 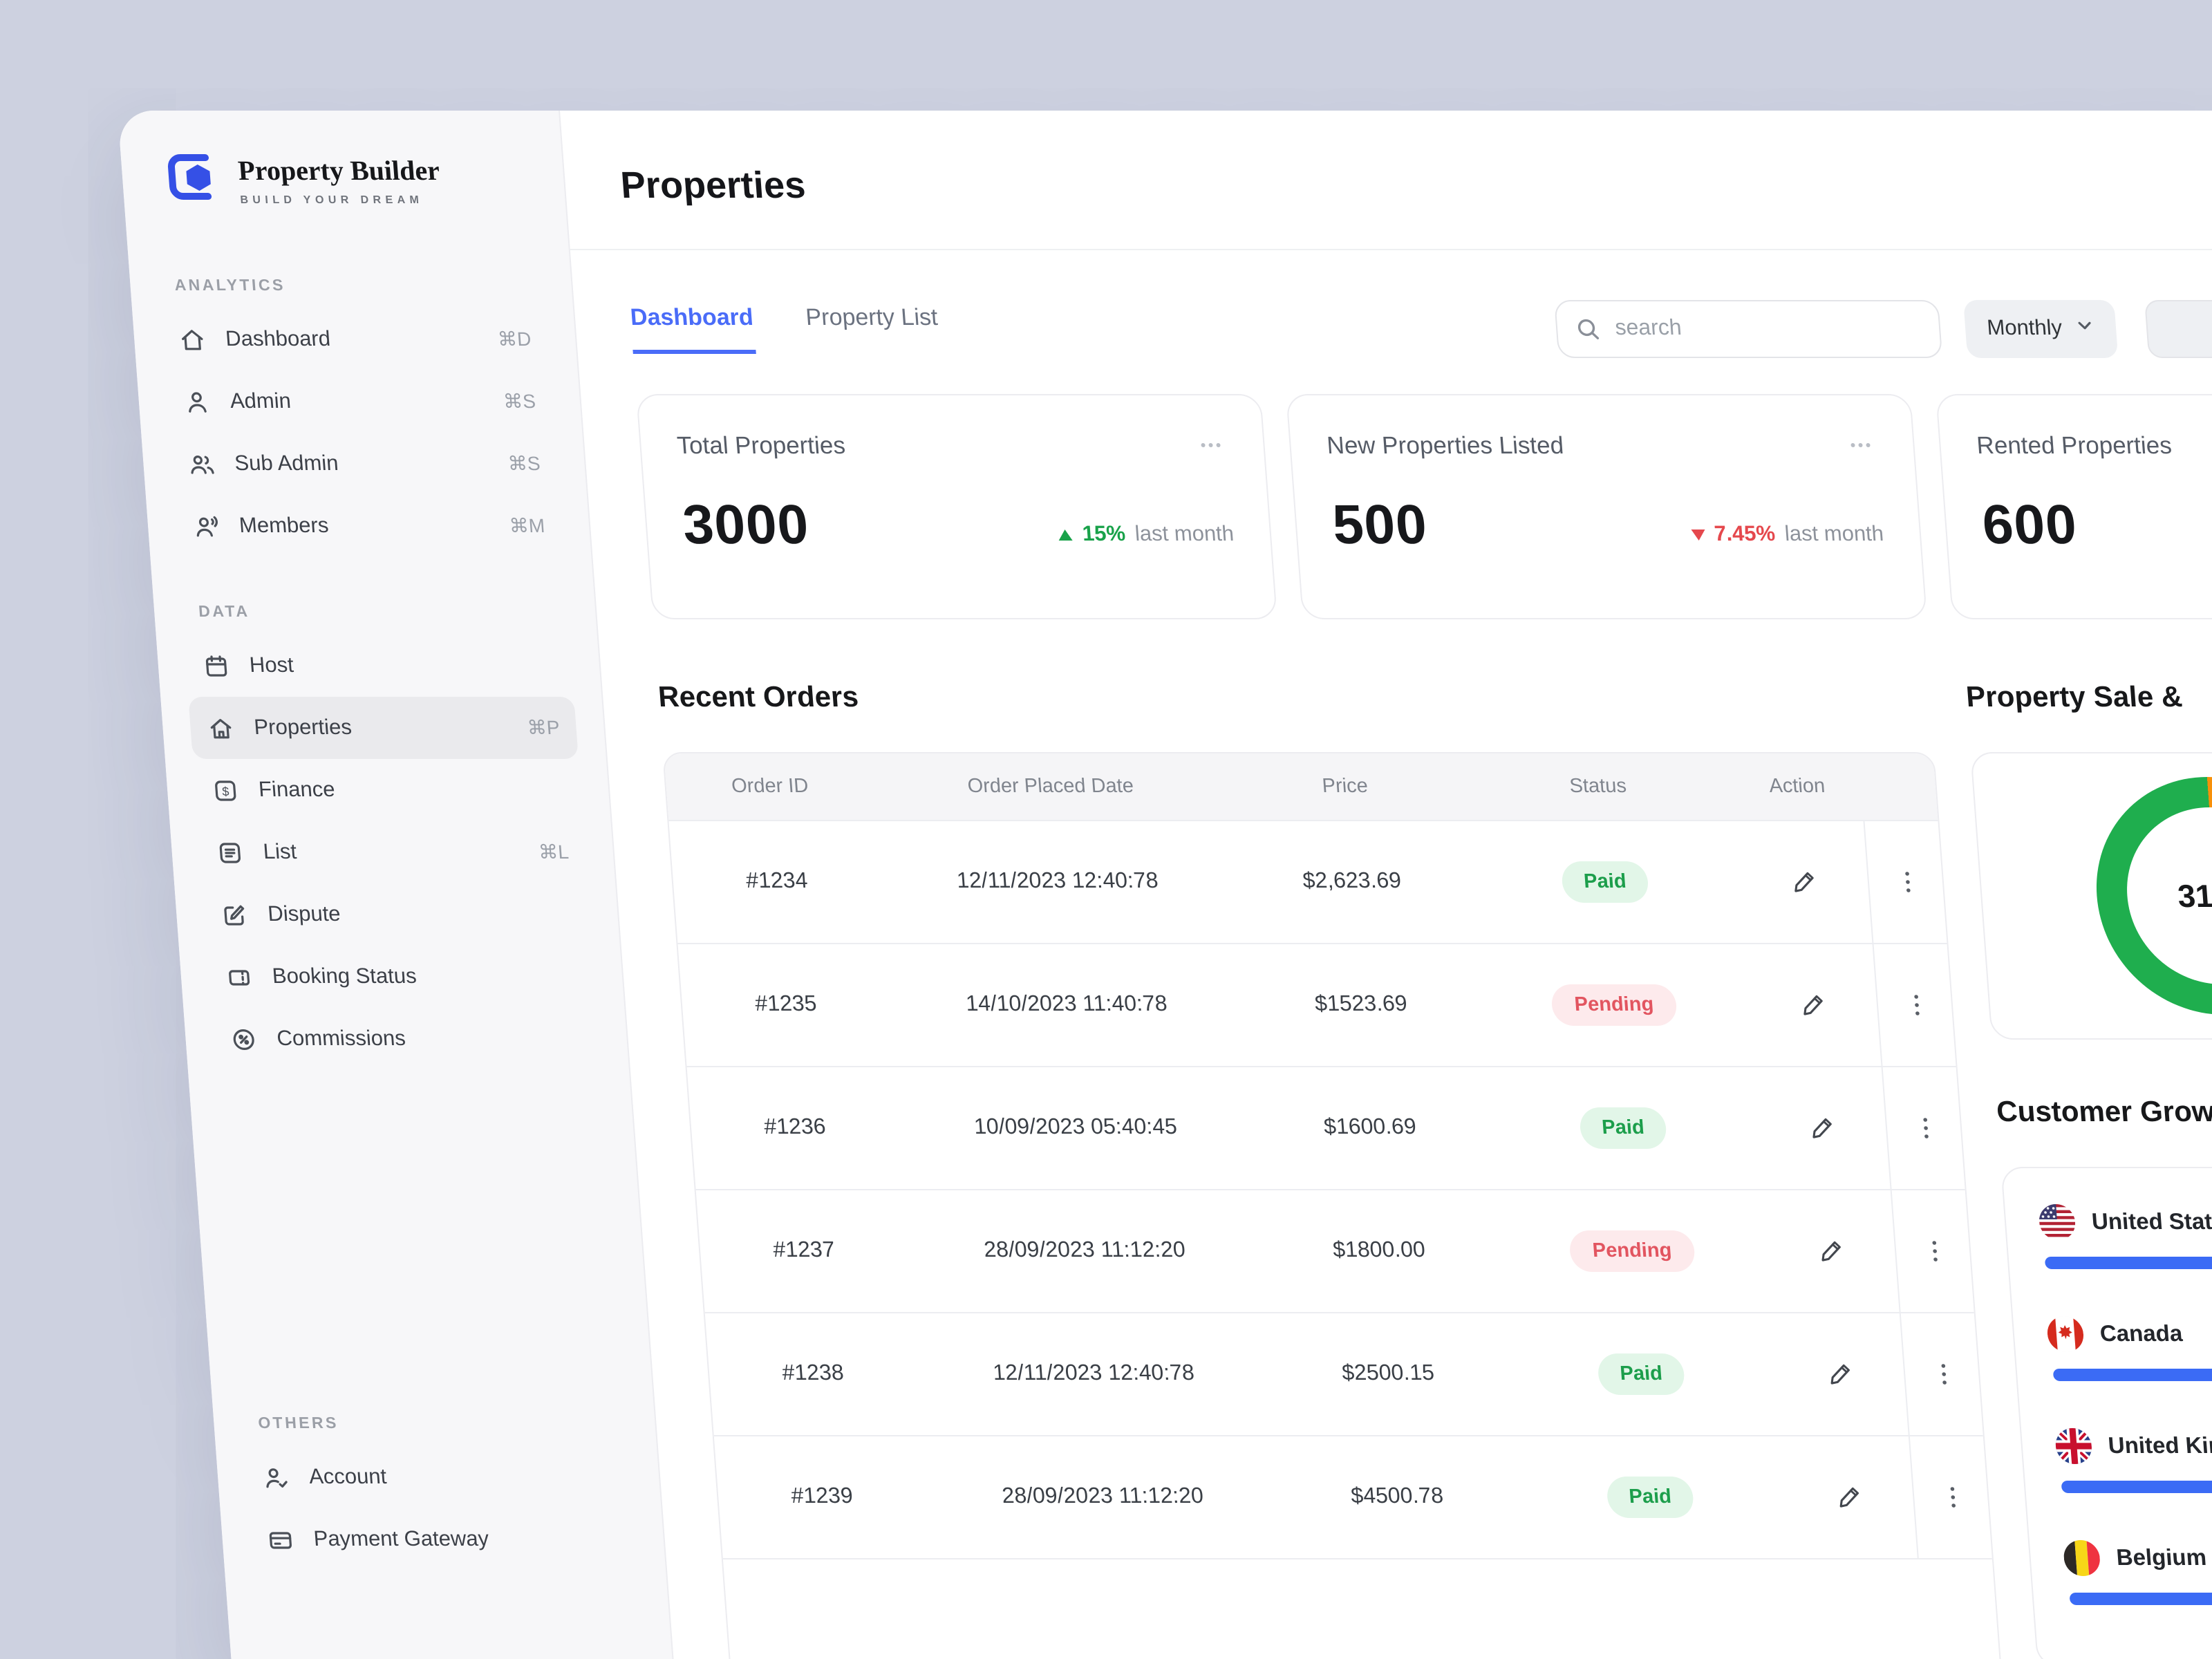 I want to click on house-icon, so click(x=221, y=728).